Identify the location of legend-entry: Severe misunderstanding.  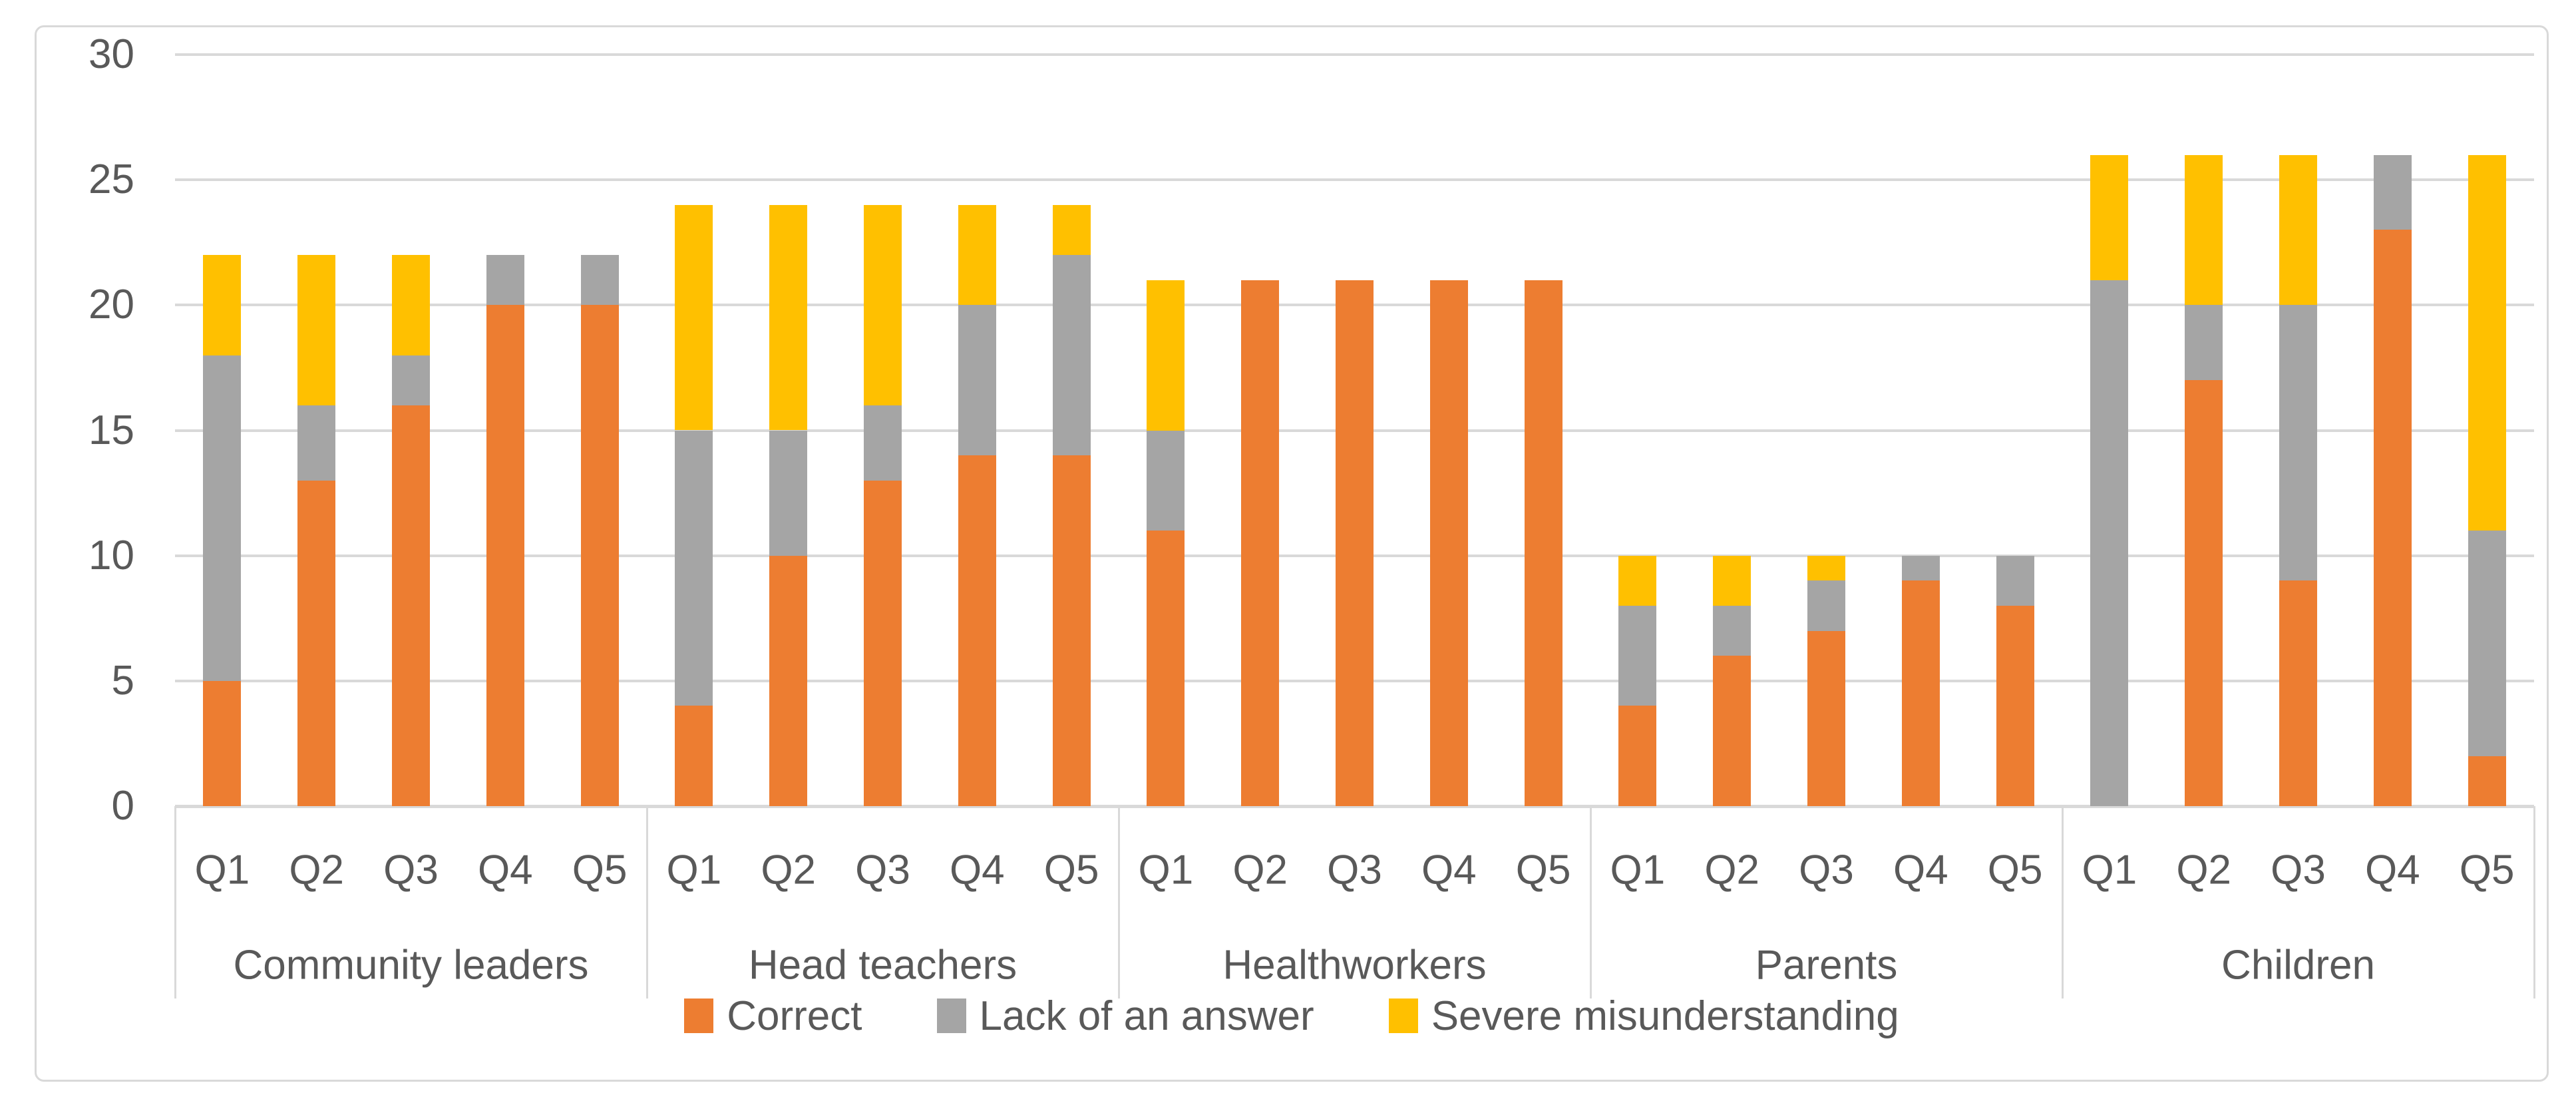
(1644, 1016).